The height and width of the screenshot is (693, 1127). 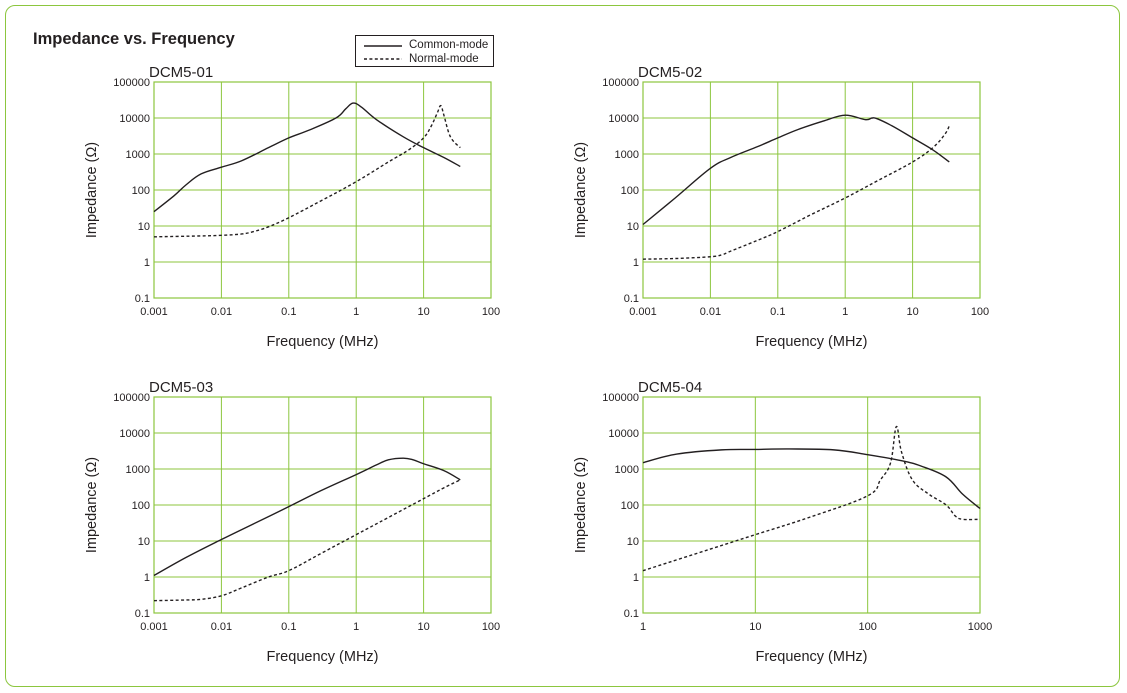 I want to click on chart-title: DCM5-02, so click(x=670, y=72).